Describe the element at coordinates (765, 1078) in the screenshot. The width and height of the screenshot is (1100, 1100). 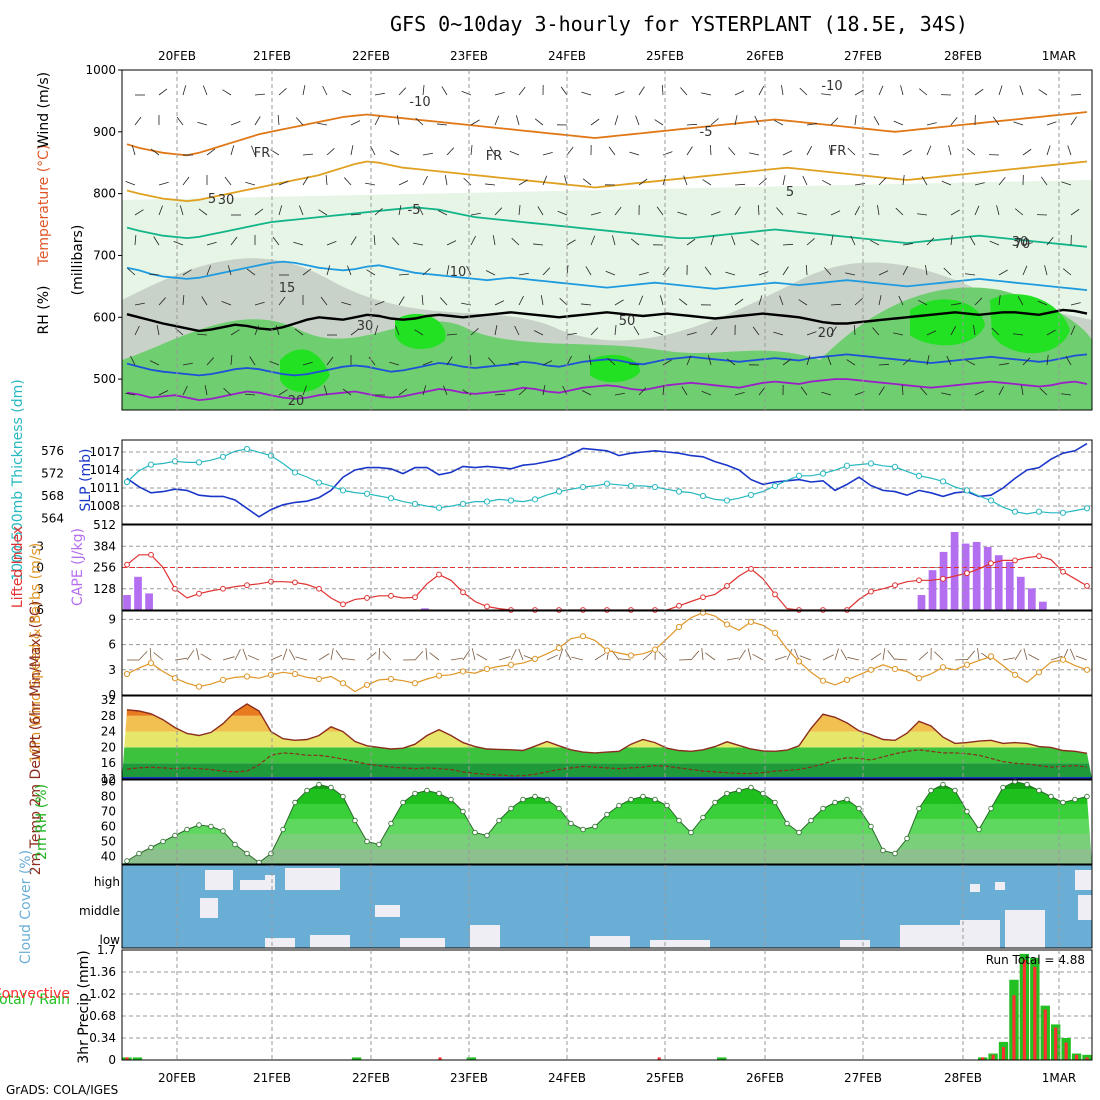
I see `date-label-bottom: 26FEB` at that location.